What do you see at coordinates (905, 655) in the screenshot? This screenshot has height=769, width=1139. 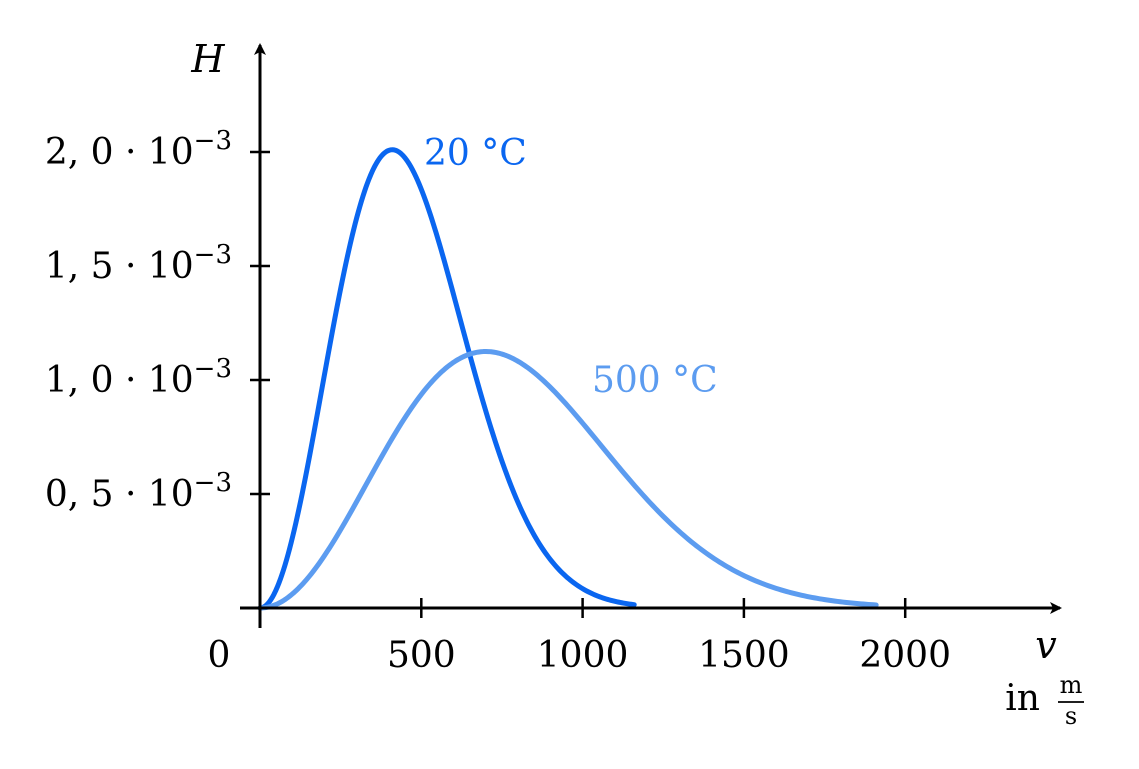 I see `x-tick-label-2000: 2000` at bounding box center [905, 655].